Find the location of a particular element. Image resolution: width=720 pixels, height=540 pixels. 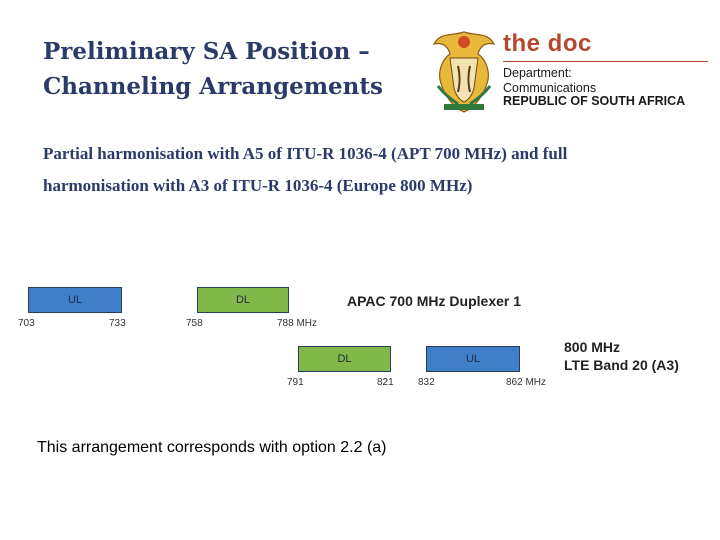

apac-freq-703: 703 is located at coordinates (26, 323).